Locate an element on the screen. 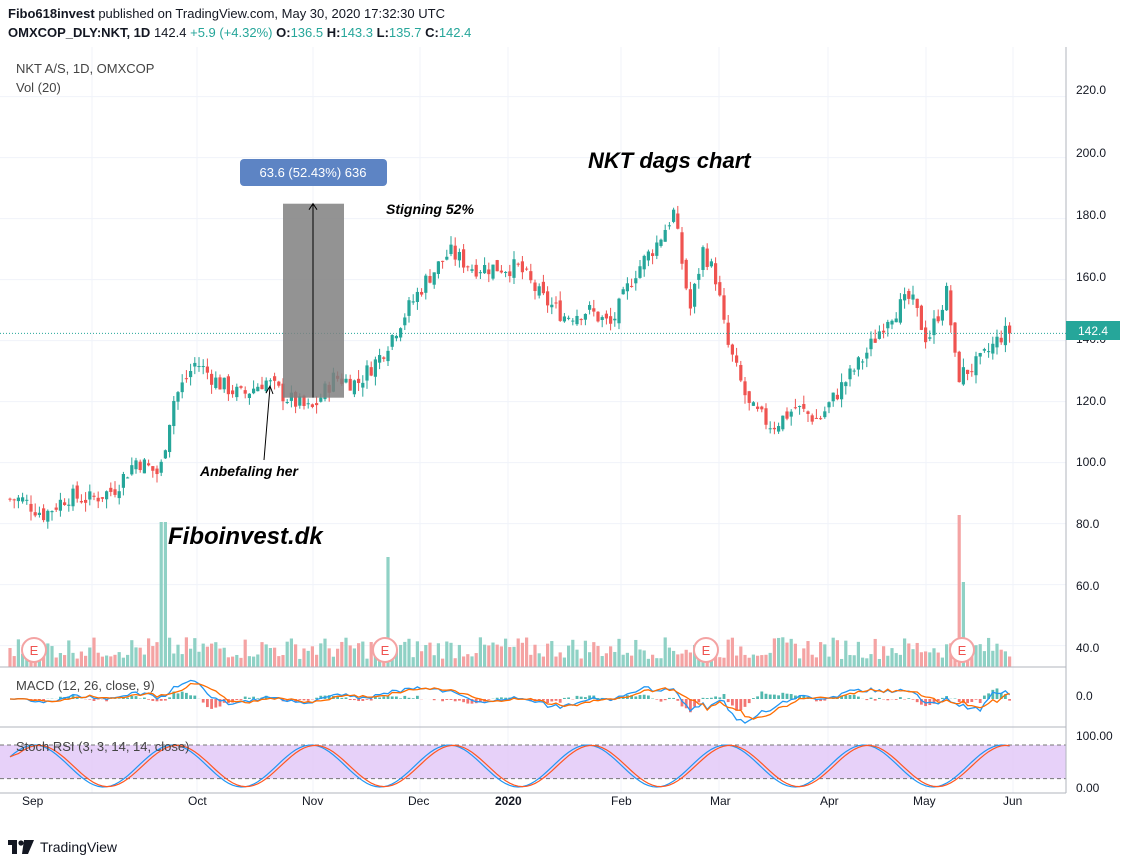 The width and height of the screenshot is (1136, 867). y-tick-200: 200.0 is located at coordinates (1091, 153).